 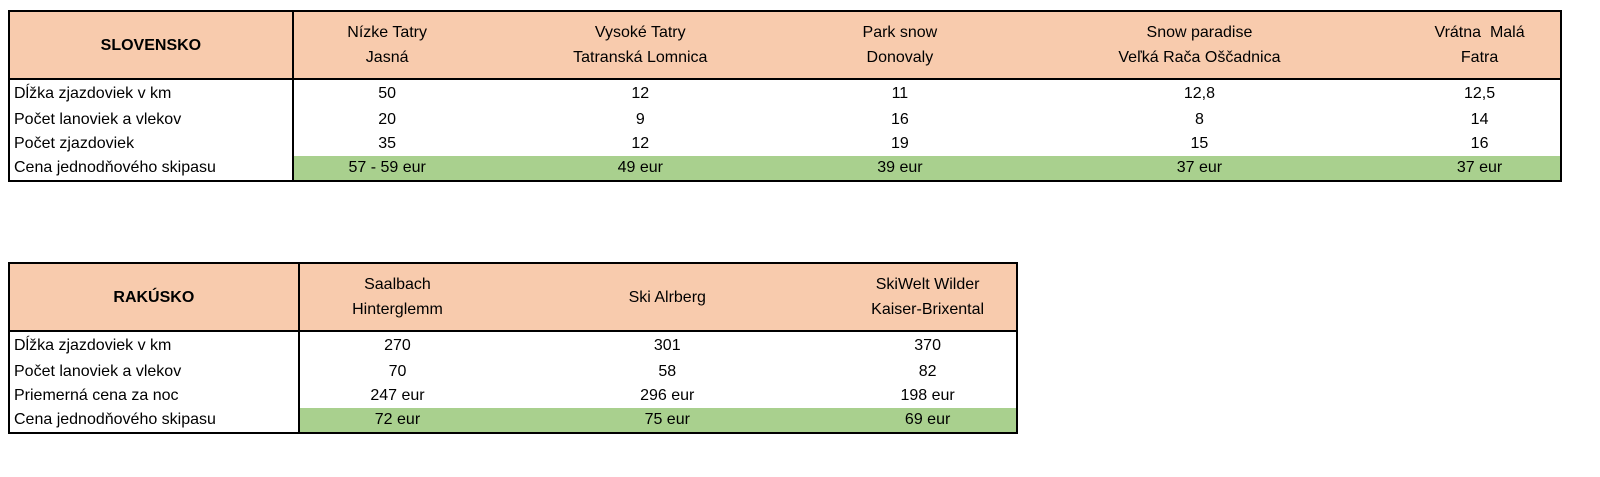 I want to click on column-header: Vrátna Malá Fatra, so click(x=1480, y=45).